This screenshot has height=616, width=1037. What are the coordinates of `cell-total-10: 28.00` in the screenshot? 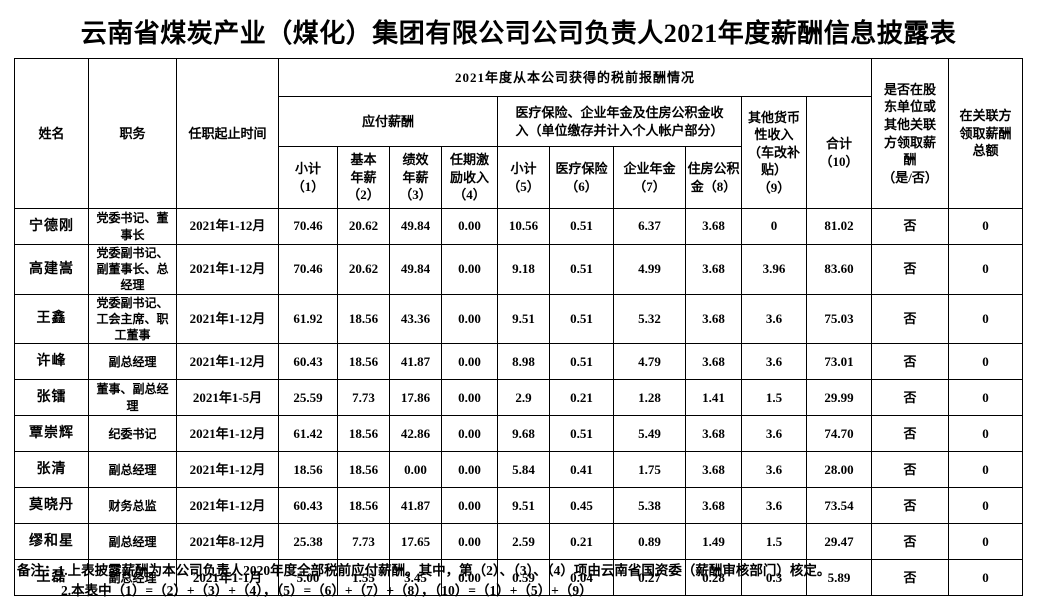 It's located at (839, 470).